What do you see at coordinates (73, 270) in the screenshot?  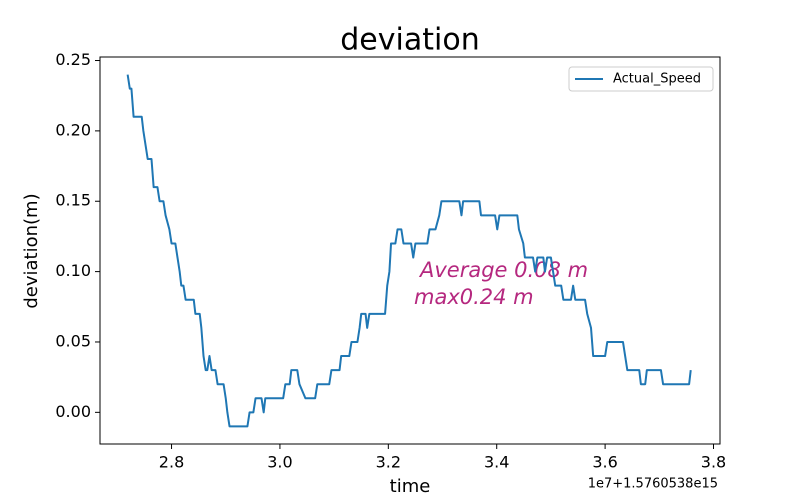 I see `y-tick-label: 0.10` at bounding box center [73, 270].